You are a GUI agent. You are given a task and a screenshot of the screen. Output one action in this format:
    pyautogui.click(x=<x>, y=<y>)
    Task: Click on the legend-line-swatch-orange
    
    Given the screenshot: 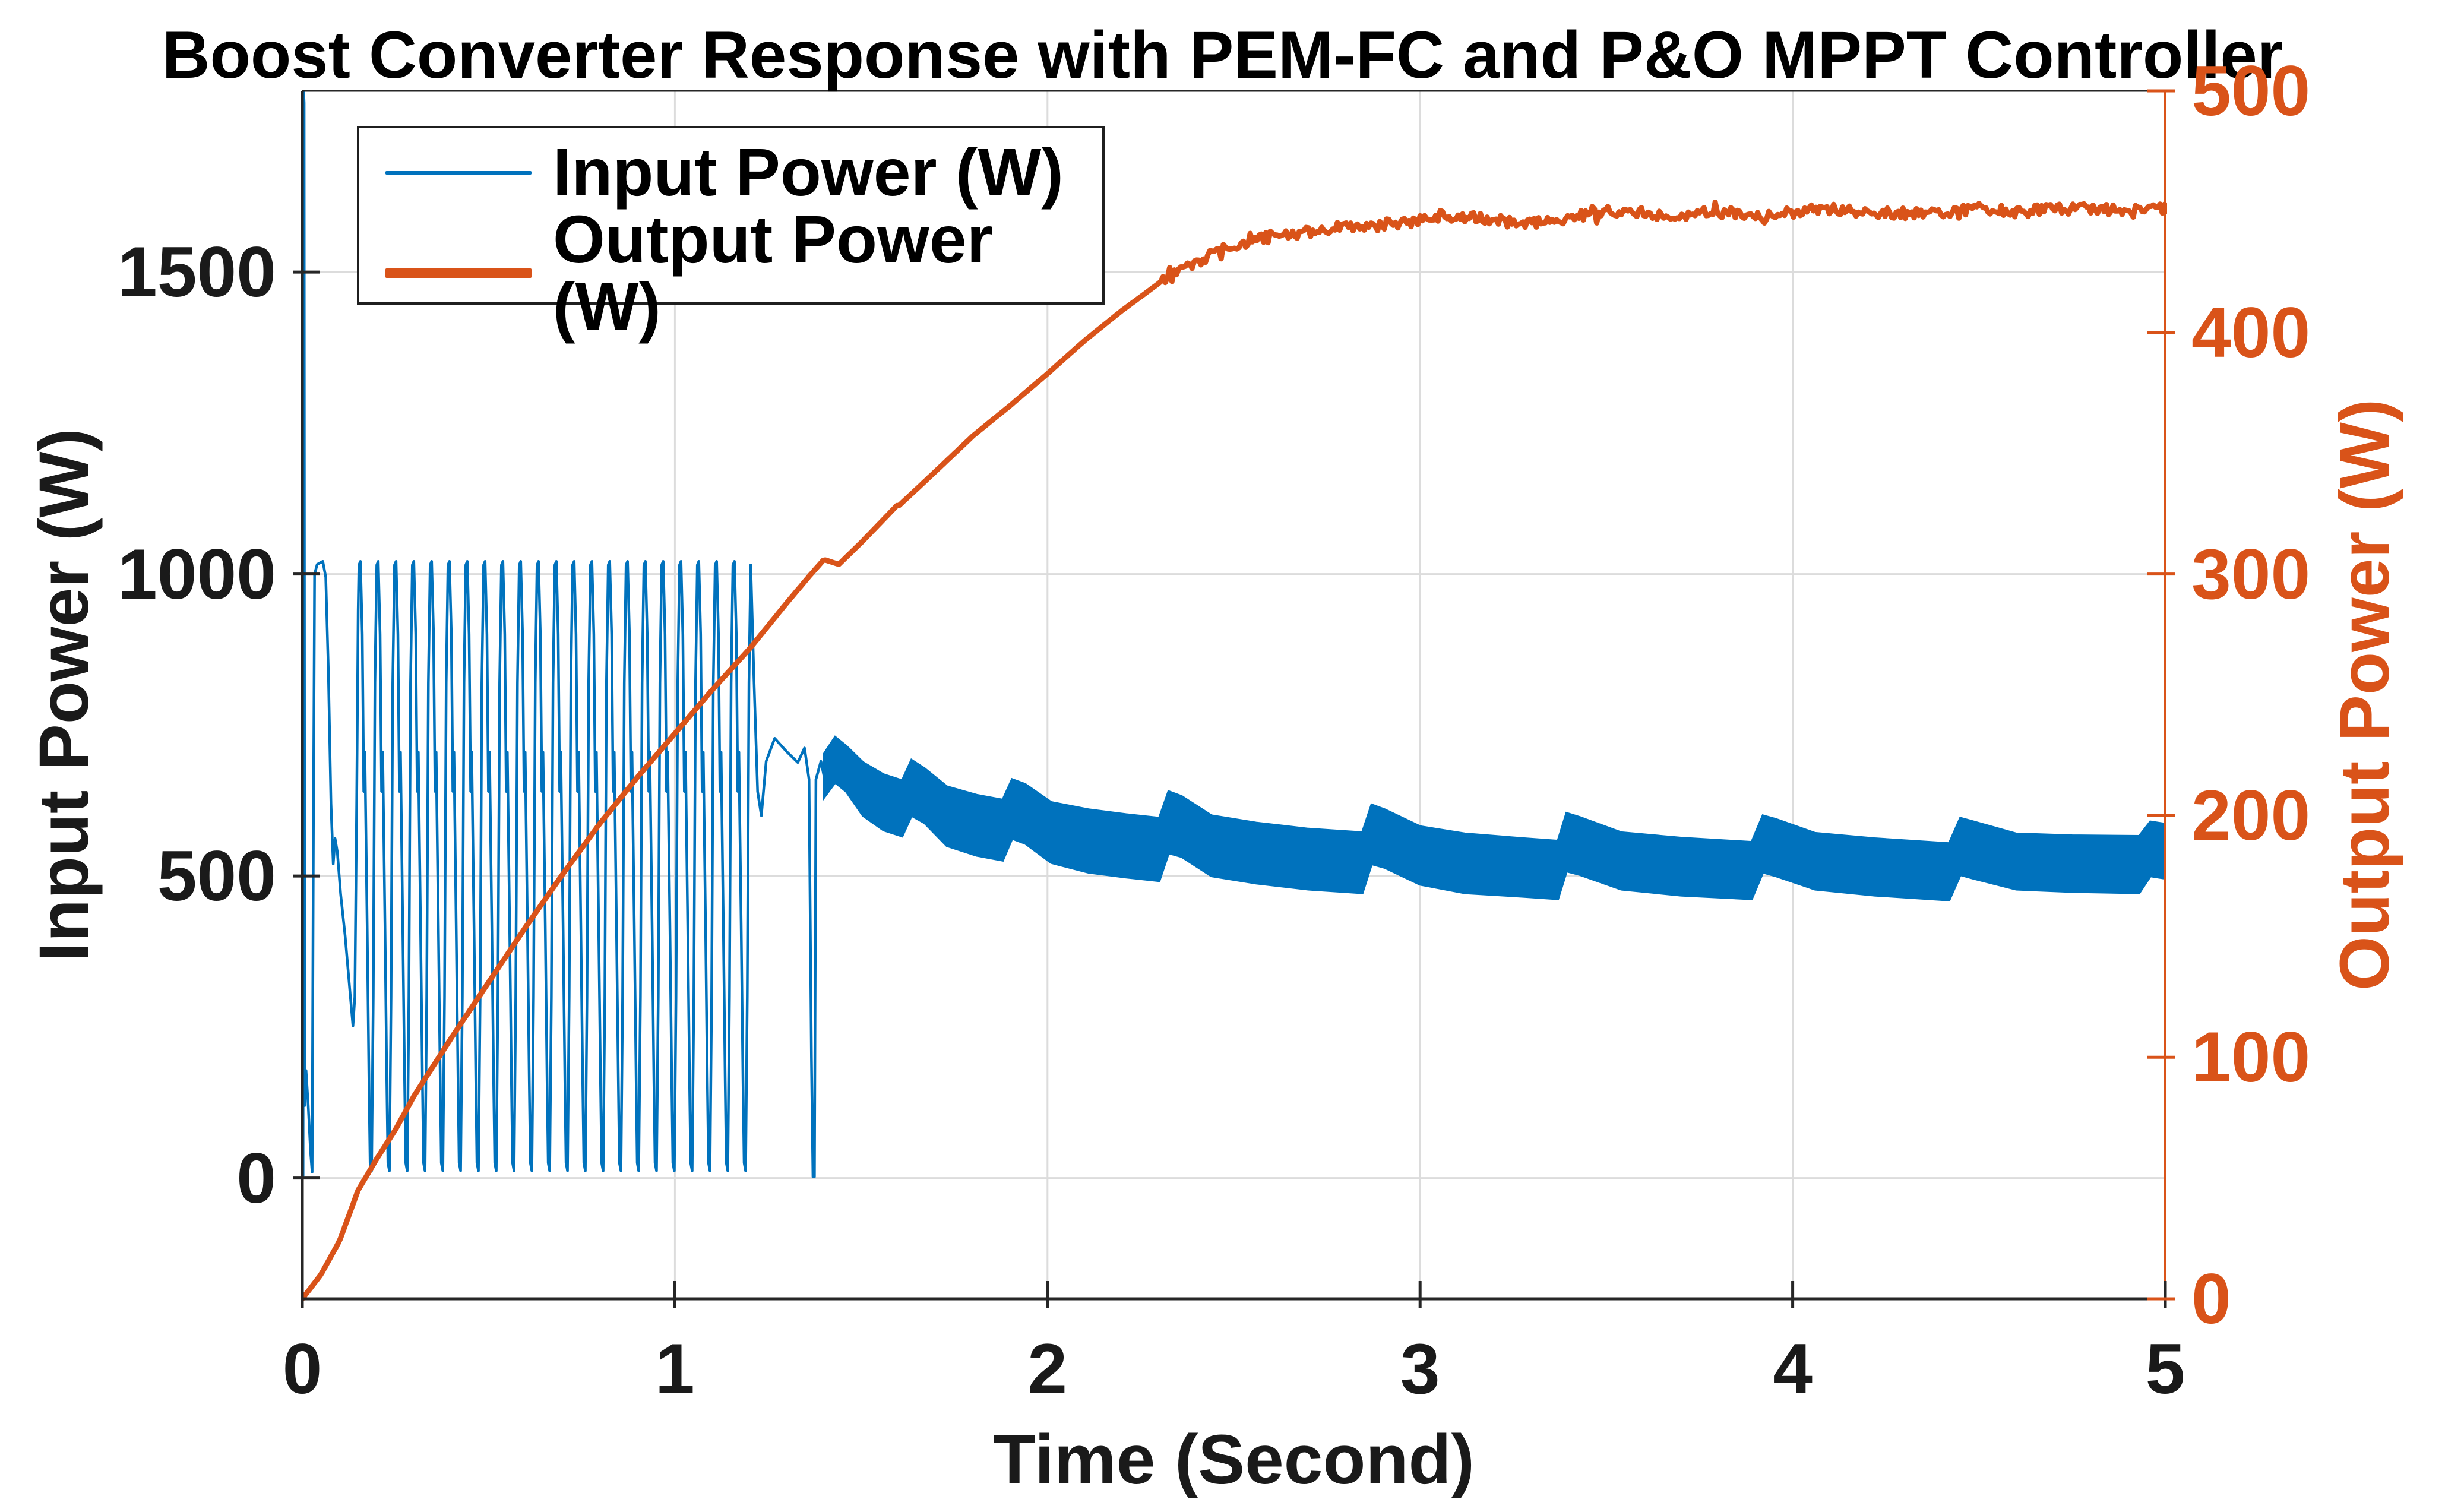 What is the action you would take?
    pyautogui.click(x=458, y=273)
    